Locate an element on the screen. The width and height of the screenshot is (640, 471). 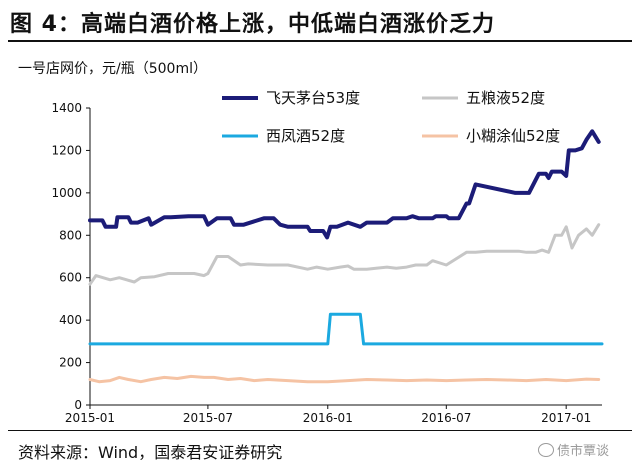
legend-label-2: 五粮液52度 is located at coordinates (505, 98).